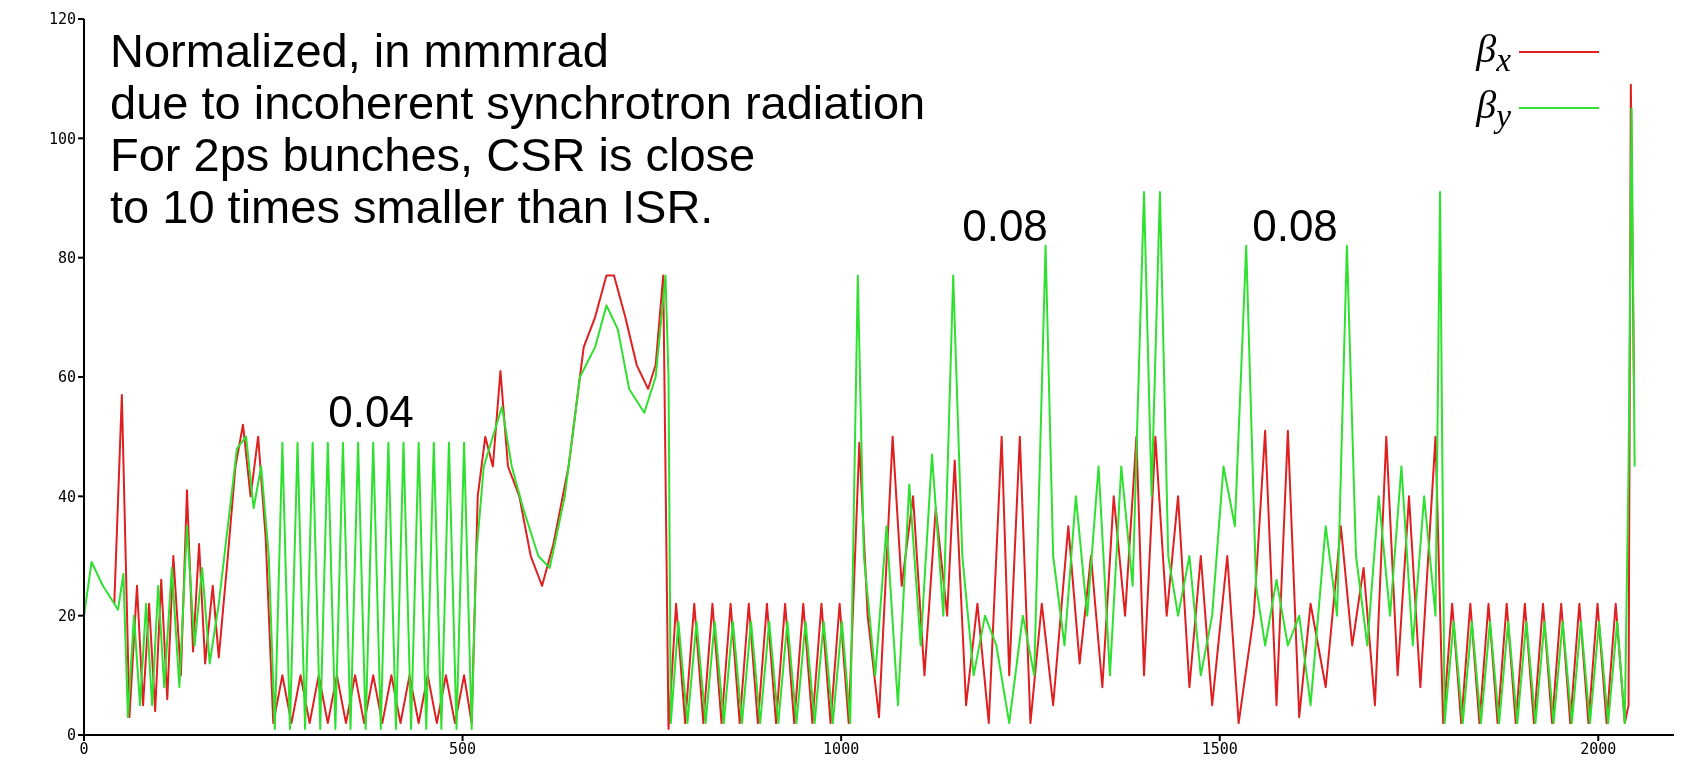 This screenshot has height=775, width=1685. What do you see at coordinates (66, 257) in the screenshot?
I see `y-tick-label: 80` at bounding box center [66, 257].